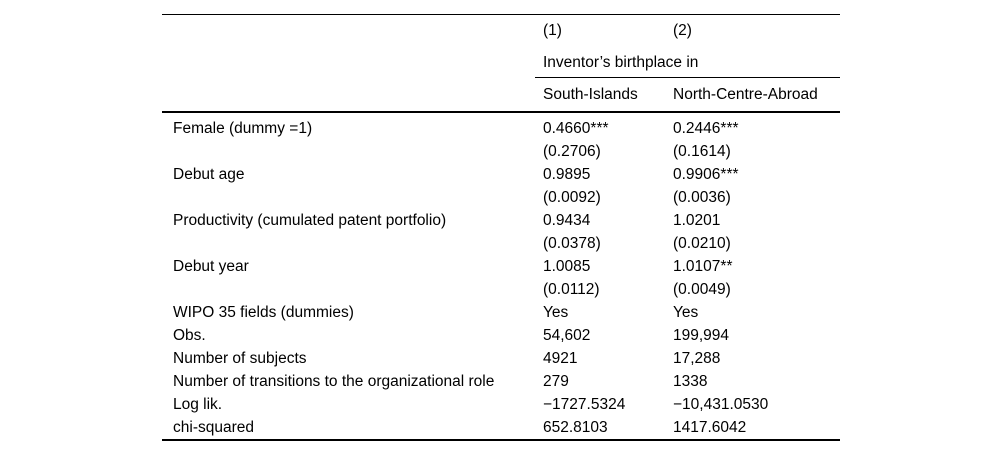 The image size is (1000, 456). Describe the element at coordinates (697, 358) in the screenshot. I see `row-value-col2: 17,288` at that location.